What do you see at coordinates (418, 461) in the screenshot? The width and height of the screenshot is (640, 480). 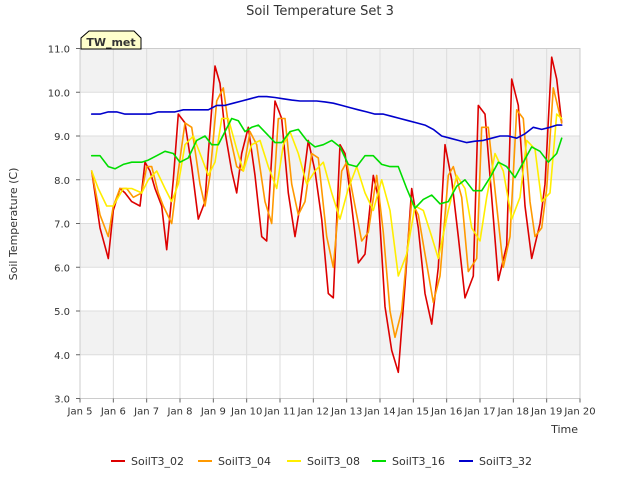 I see `legend-label: SoilT3_16` at bounding box center [418, 461].